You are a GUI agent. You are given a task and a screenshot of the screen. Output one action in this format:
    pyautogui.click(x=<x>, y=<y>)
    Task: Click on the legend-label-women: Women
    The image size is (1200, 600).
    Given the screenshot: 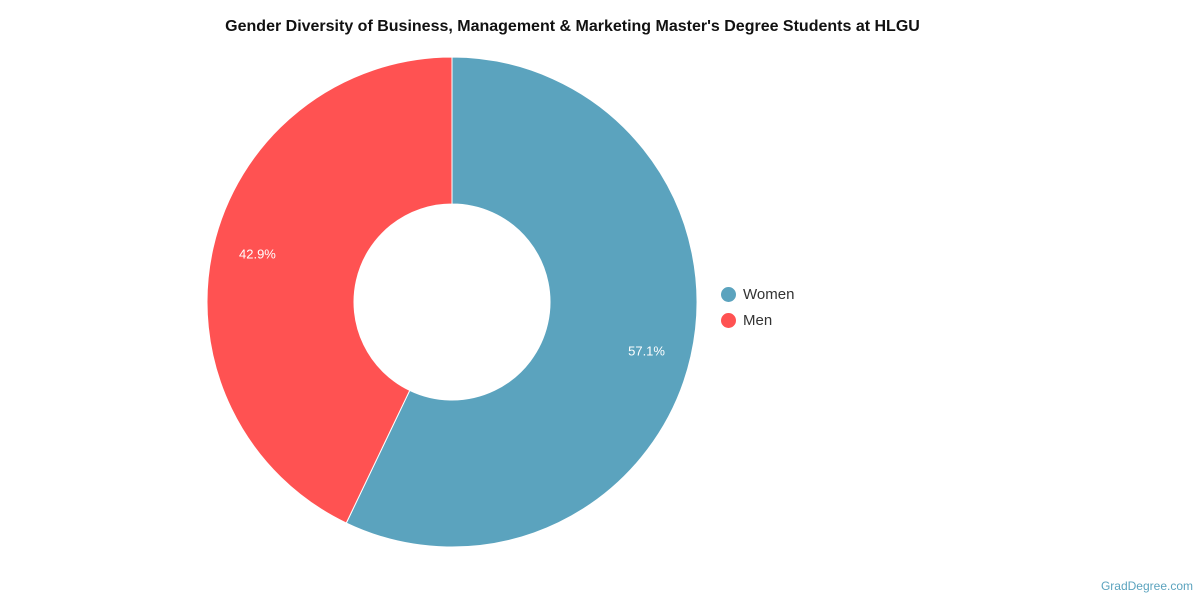 What is the action you would take?
    pyautogui.click(x=769, y=294)
    